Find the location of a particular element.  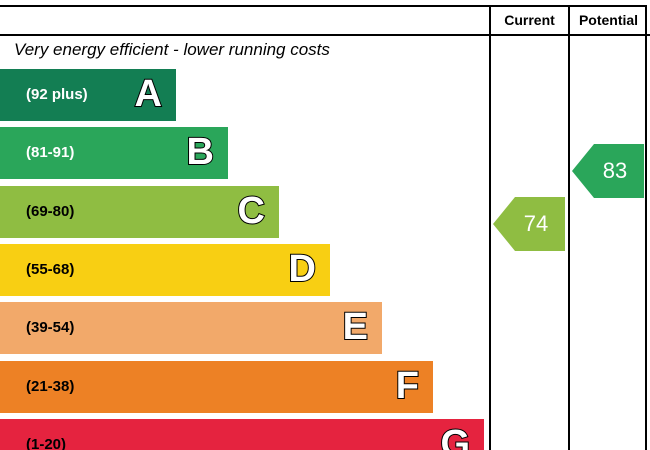

band-a: (92 plus) A is located at coordinates (88, 95).